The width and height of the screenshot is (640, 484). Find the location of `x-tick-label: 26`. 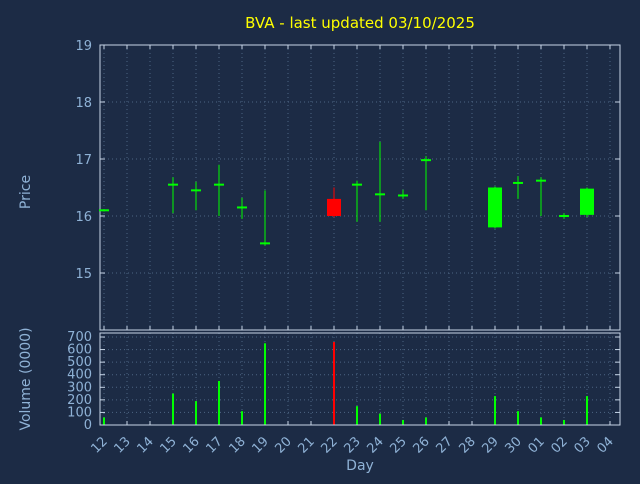

x-tick-label: 26 is located at coordinates (422, 445).